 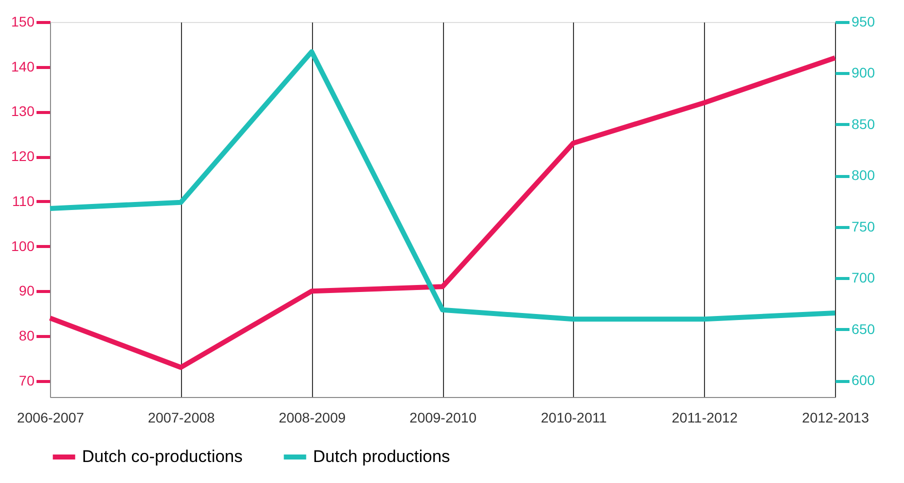 What do you see at coordinates (864, 175) in the screenshot?
I see `y2-tick-label: 800` at bounding box center [864, 175].